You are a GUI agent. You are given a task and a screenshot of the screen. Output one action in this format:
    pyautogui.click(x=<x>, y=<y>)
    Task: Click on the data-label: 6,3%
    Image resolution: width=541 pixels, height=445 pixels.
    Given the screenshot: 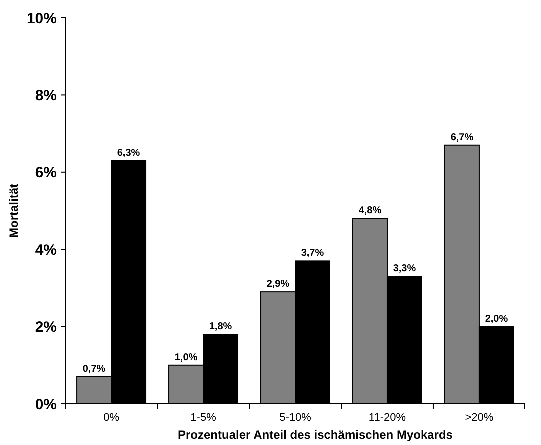 What is the action you would take?
    pyautogui.click(x=128, y=153)
    